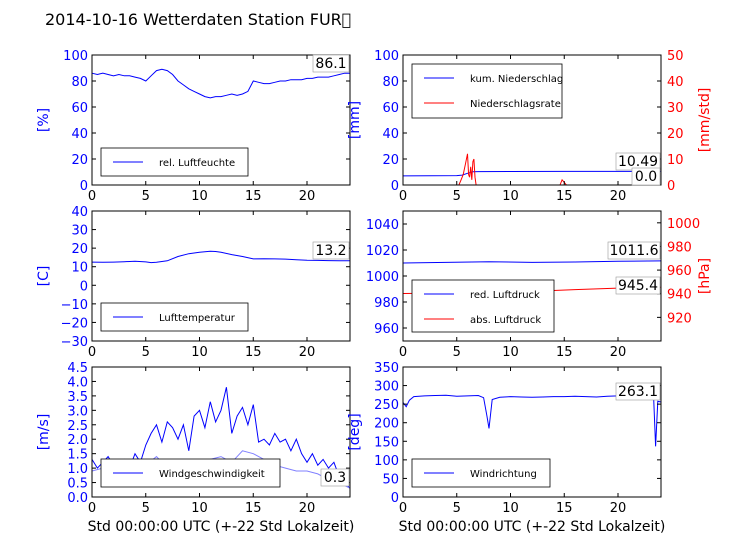  Describe the element at coordinates (77, 484) in the screenshot. I see `y-tick-label: 0.5` at that location.